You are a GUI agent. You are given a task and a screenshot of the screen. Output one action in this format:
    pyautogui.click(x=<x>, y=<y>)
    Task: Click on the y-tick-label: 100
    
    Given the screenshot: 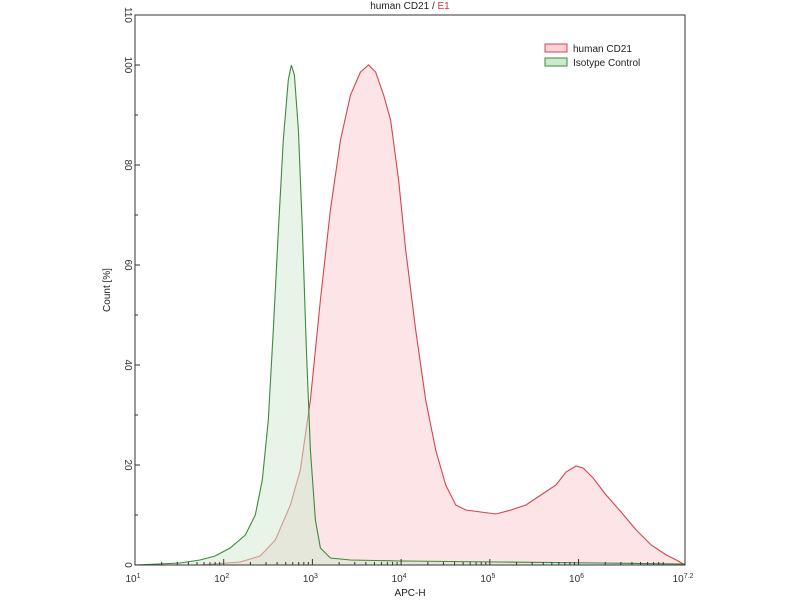 What is the action you would take?
    pyautogui.click(x=127, y=65)
    